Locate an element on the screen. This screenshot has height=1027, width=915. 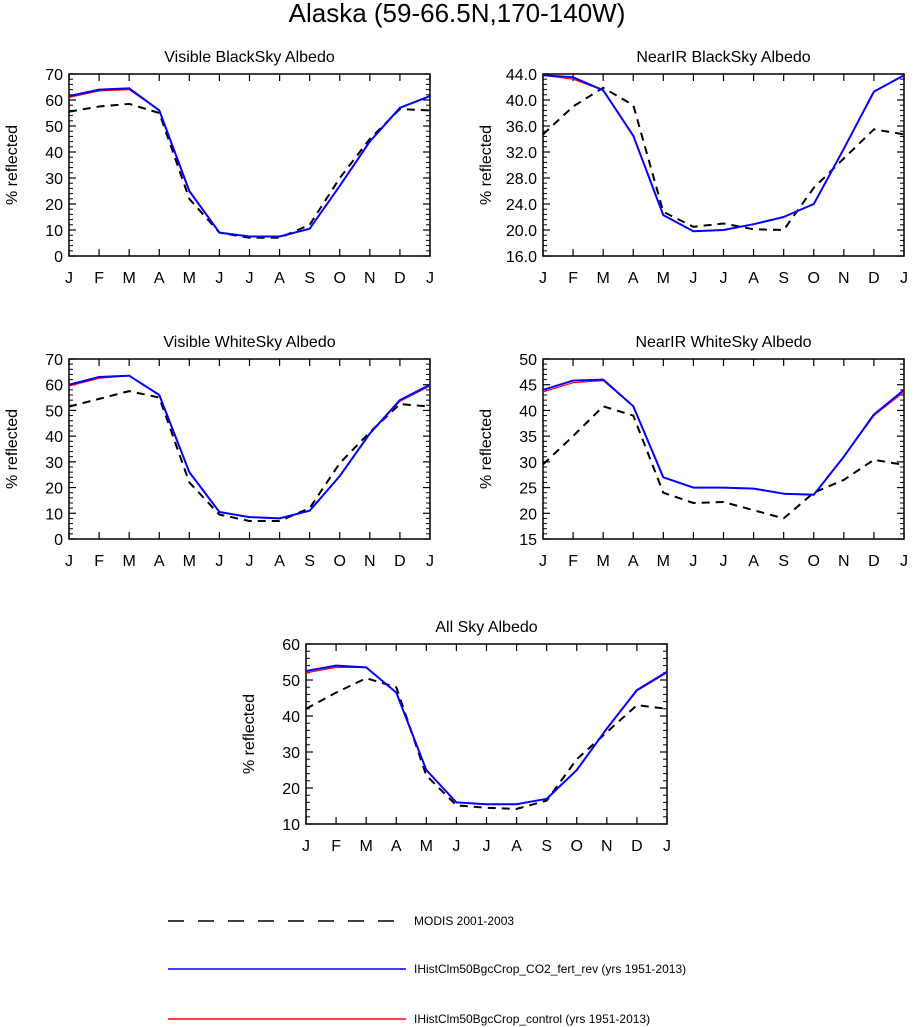
y-tick-label: 70 is located at coordinates (54, 75).